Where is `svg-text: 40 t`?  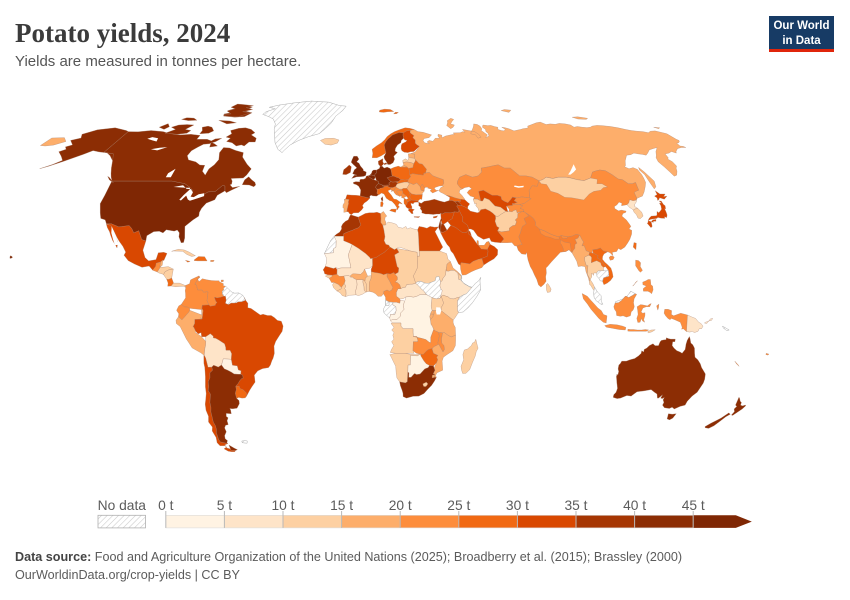
svg-text: 40 t is located at coordinates (634, 505).